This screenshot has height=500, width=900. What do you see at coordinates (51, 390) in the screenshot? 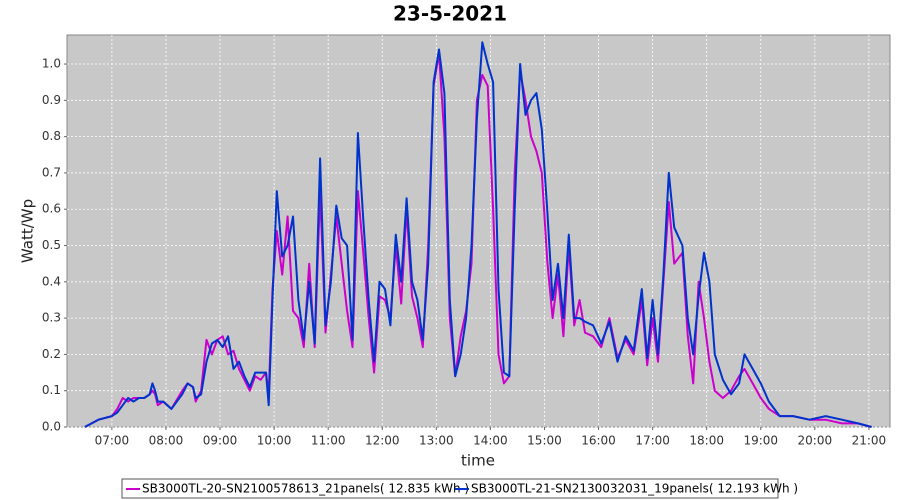
I see `y-tick-label: 0.1` at bounding box center [51, 390].